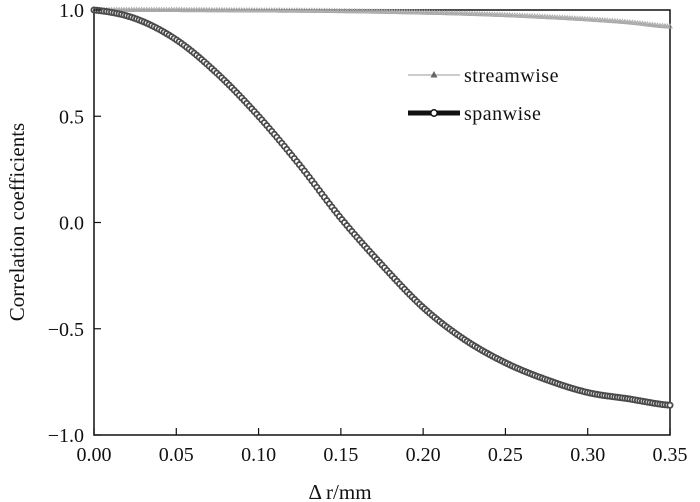 The height and width of the screenshot is (502, 700). Describe the element at coordinates (502, 114) in the screenshot. I see `legend-label: spanwise` at that location.